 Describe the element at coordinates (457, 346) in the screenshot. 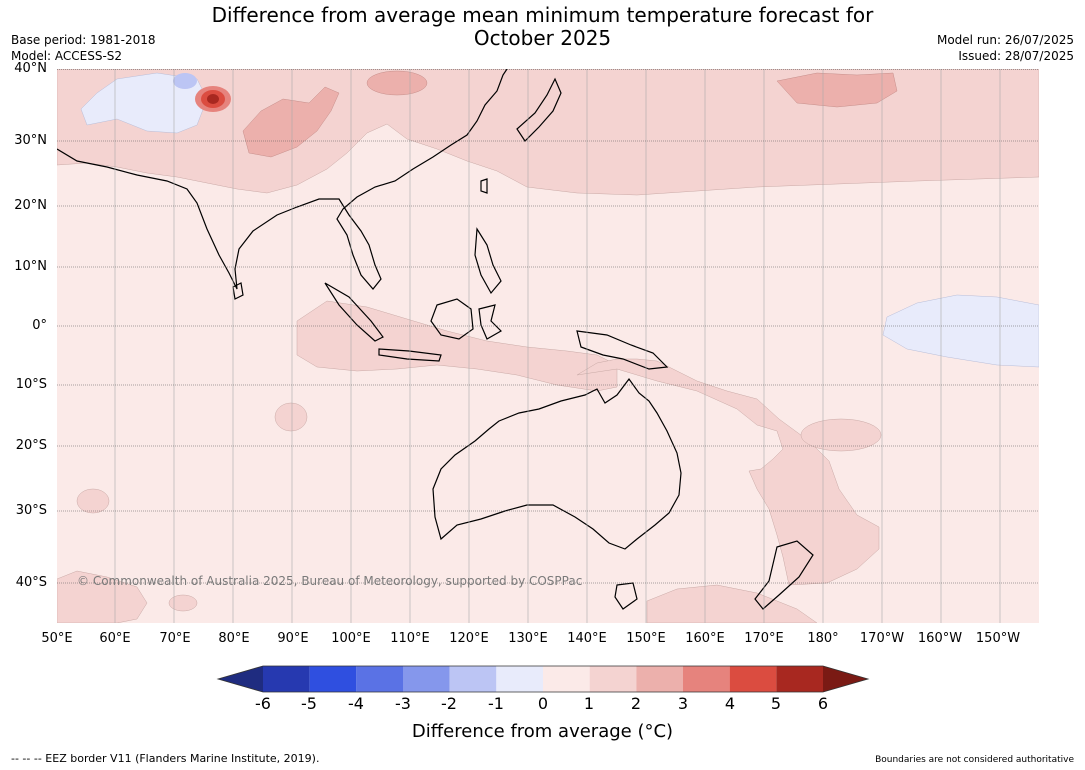

I see `anomaly-region-maritime` at that location.